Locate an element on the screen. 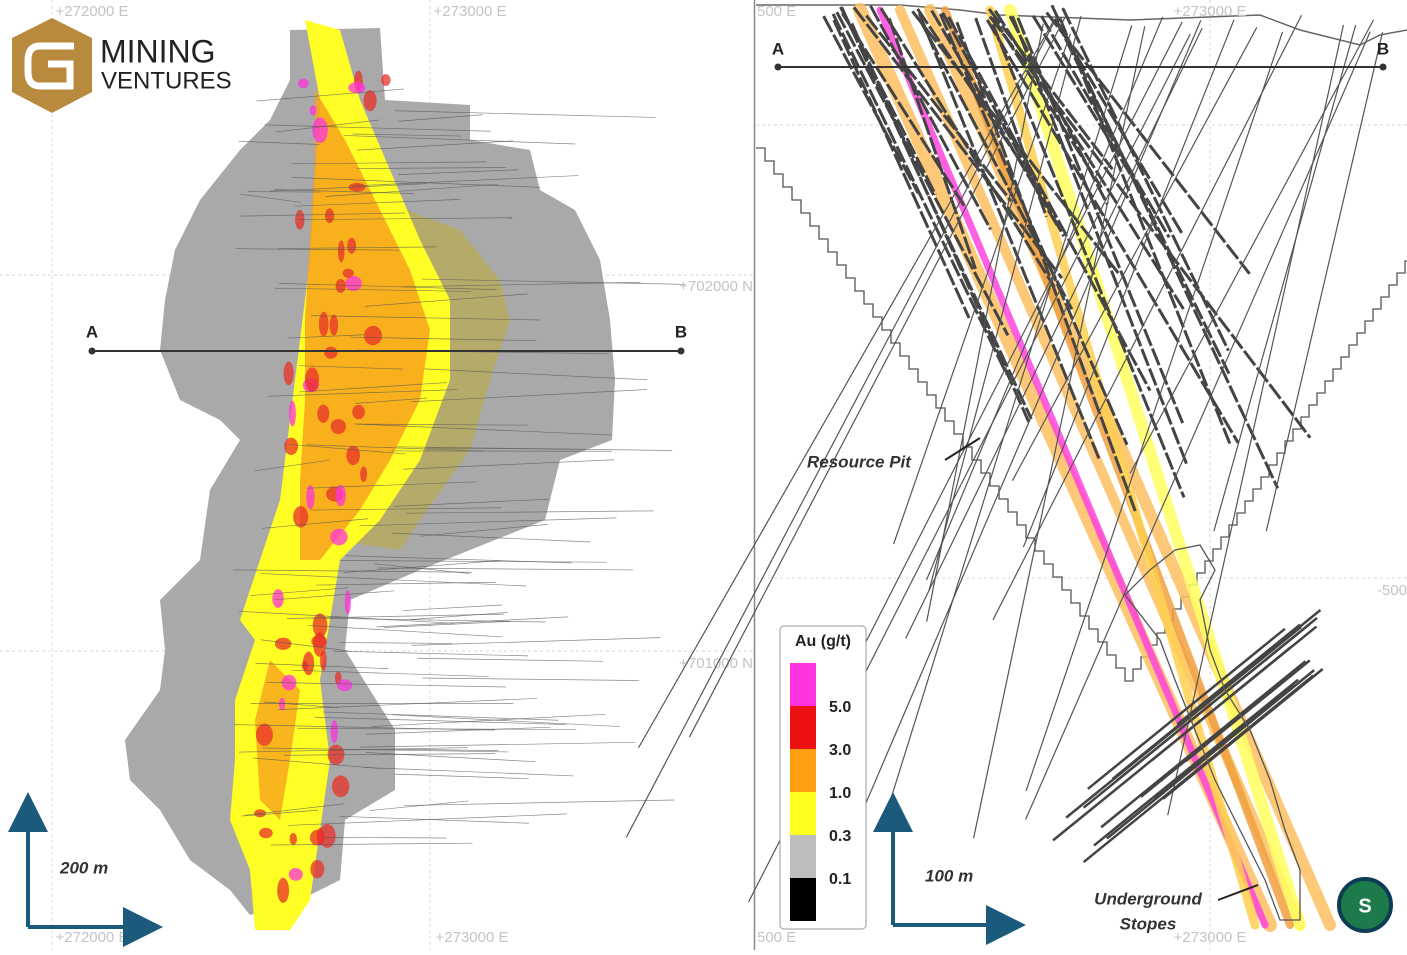 The width and height of the screenshot is (1407, 955). logo-text: MINING is located at coordinates (158, 51).